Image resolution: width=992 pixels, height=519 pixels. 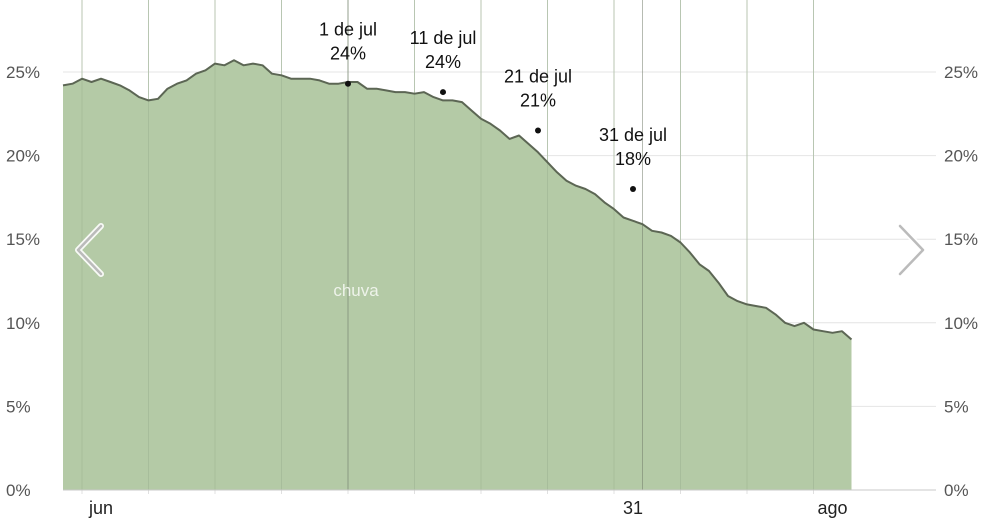 I want to click on navigation: ‹›, so click(x=500, y=250).